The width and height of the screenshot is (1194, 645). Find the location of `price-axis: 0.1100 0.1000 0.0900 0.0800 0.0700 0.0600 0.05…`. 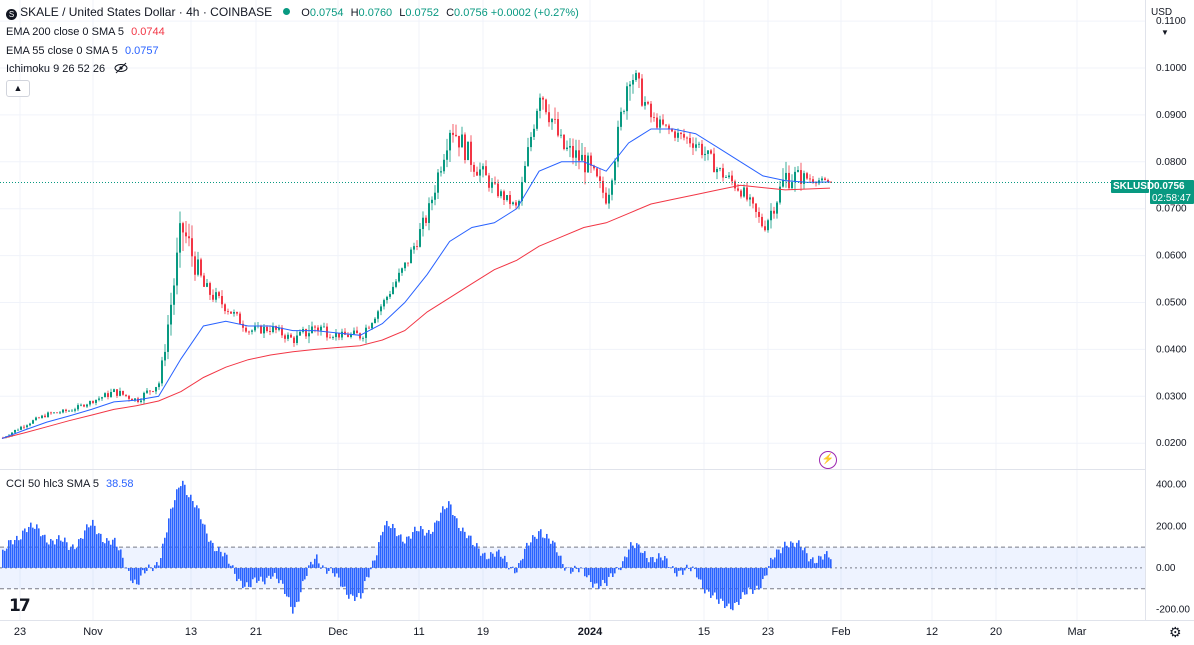

price-axis: 0.1100 0.1000 0.0900 0.0800 0.0700 0.0600 0.05… is located at coordinates (1171, 232).